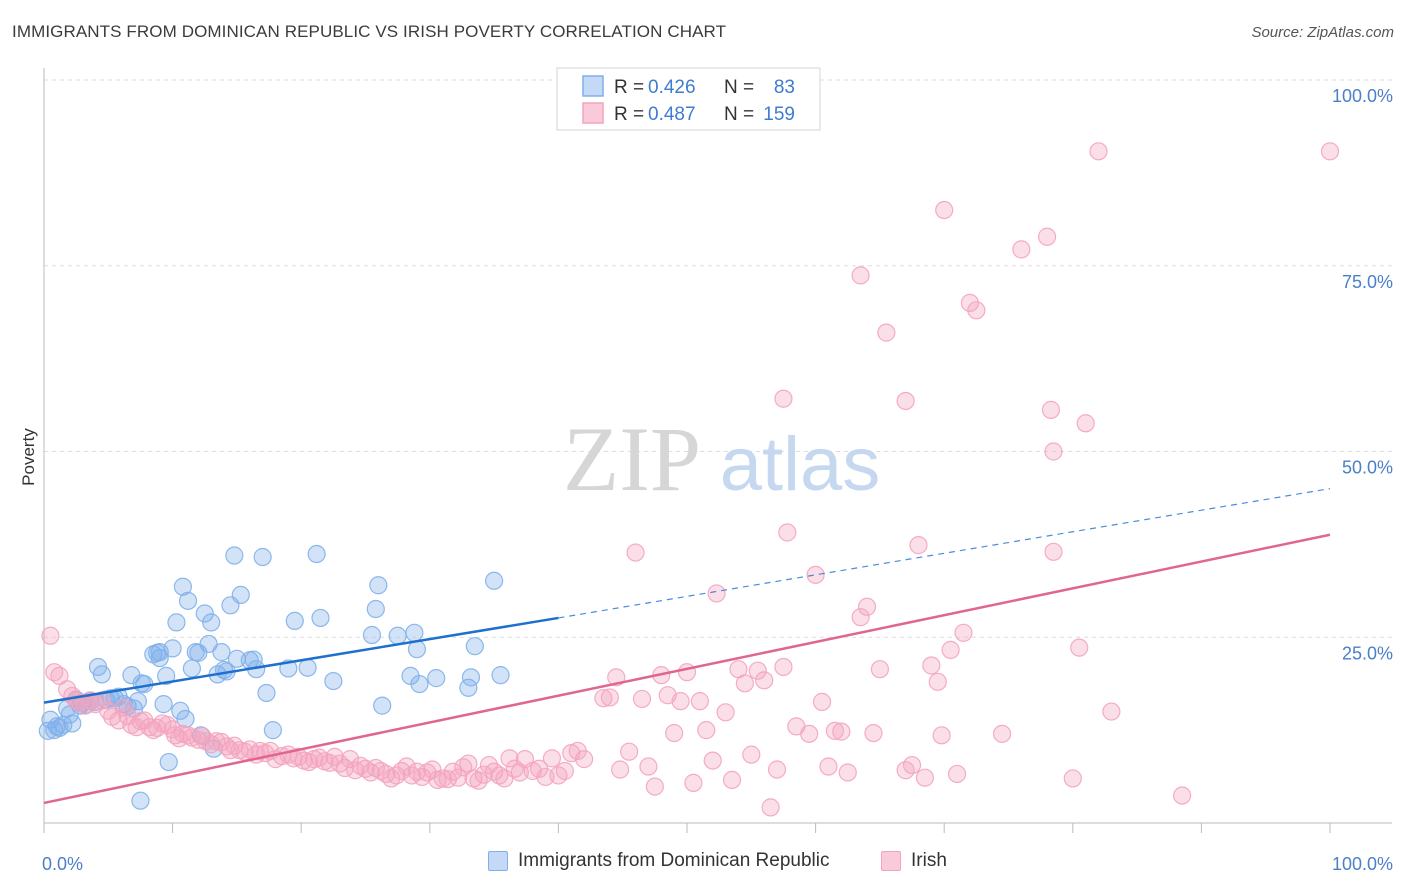 Image resolution: width=1406 pixels, height=892 pixels. I want to click on y-tick-label: 50.0%, so click(1367, 468).